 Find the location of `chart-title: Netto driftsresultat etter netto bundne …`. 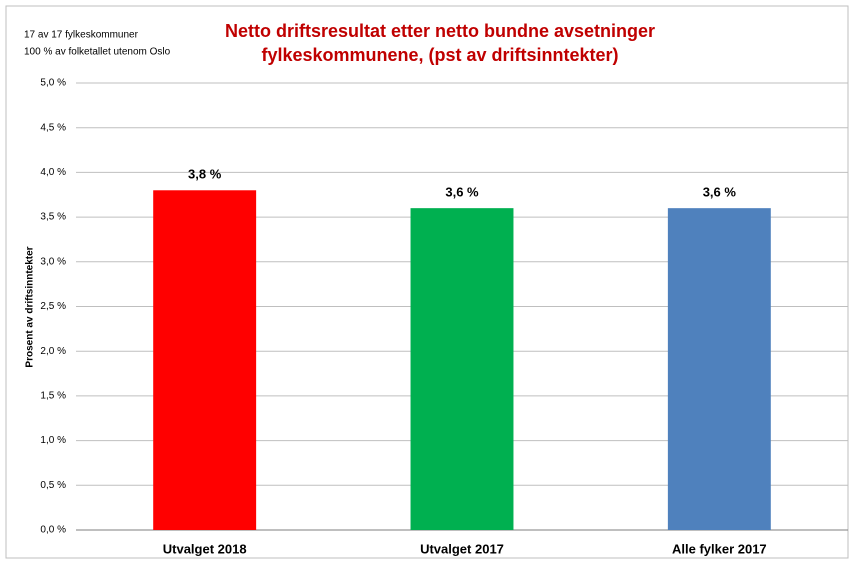

chart-title: Netto driftsresultat etter netto bundne … is located at coordinates (440, 31).